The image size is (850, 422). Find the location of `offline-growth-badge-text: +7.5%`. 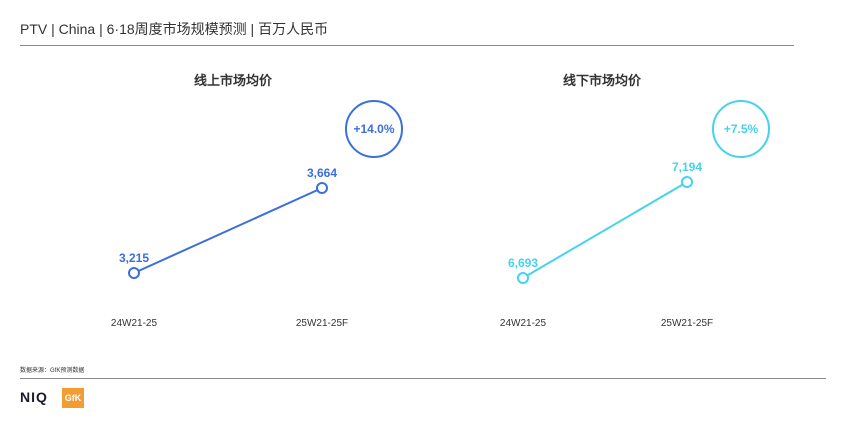

offline-growth-badge-text: +7.5% is located at coordinates (741, 129).